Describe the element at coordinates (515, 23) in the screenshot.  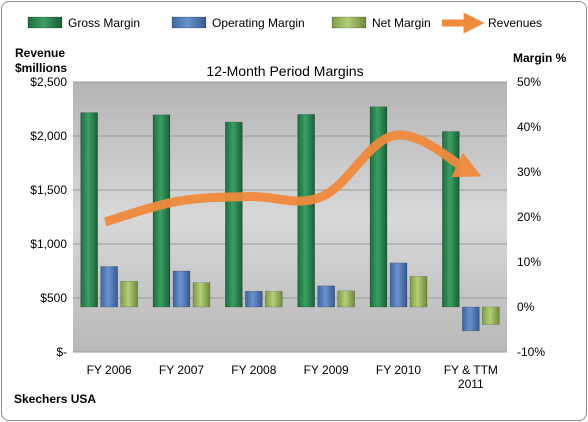
I see `legend-label: Revenues` at that location.